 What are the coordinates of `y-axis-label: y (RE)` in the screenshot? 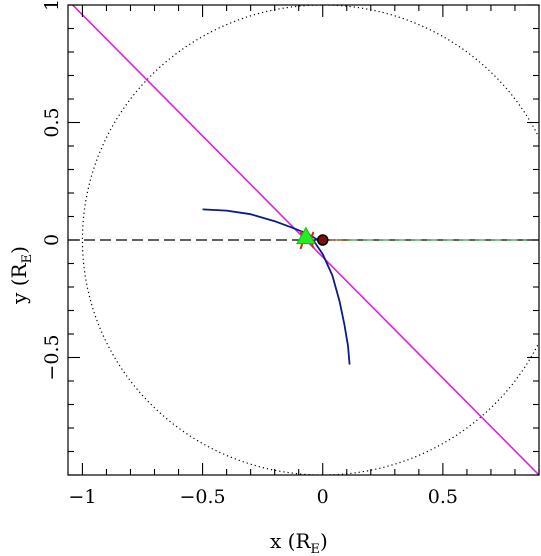 It's located at (21, 275).